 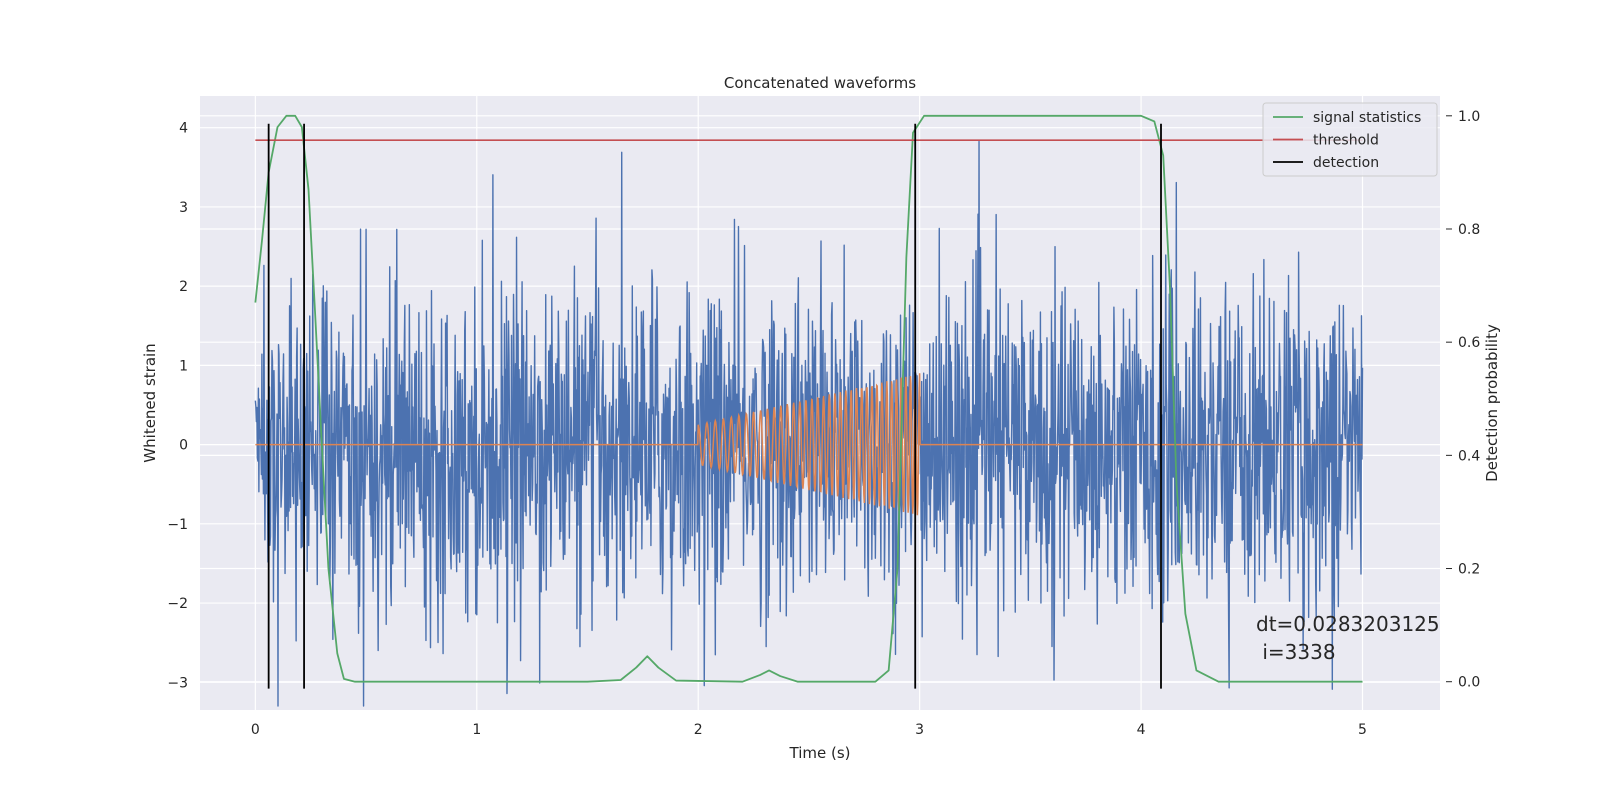 What do you see at coordinates (1362, 730) in the screenshot?
I see `x-tick-label: 5` at bounding box center [1362, 730].